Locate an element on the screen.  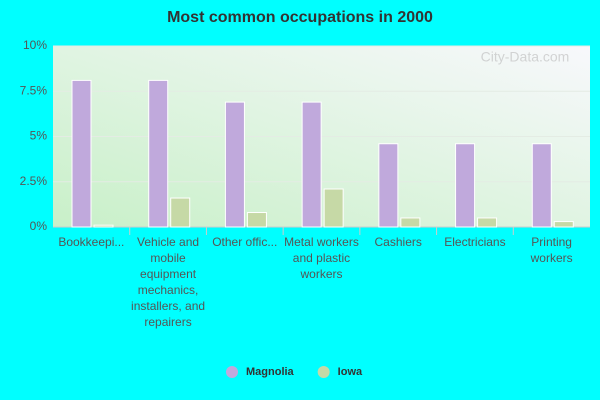
x-tick-label: Cashiers is located at coordinates (398, 242).